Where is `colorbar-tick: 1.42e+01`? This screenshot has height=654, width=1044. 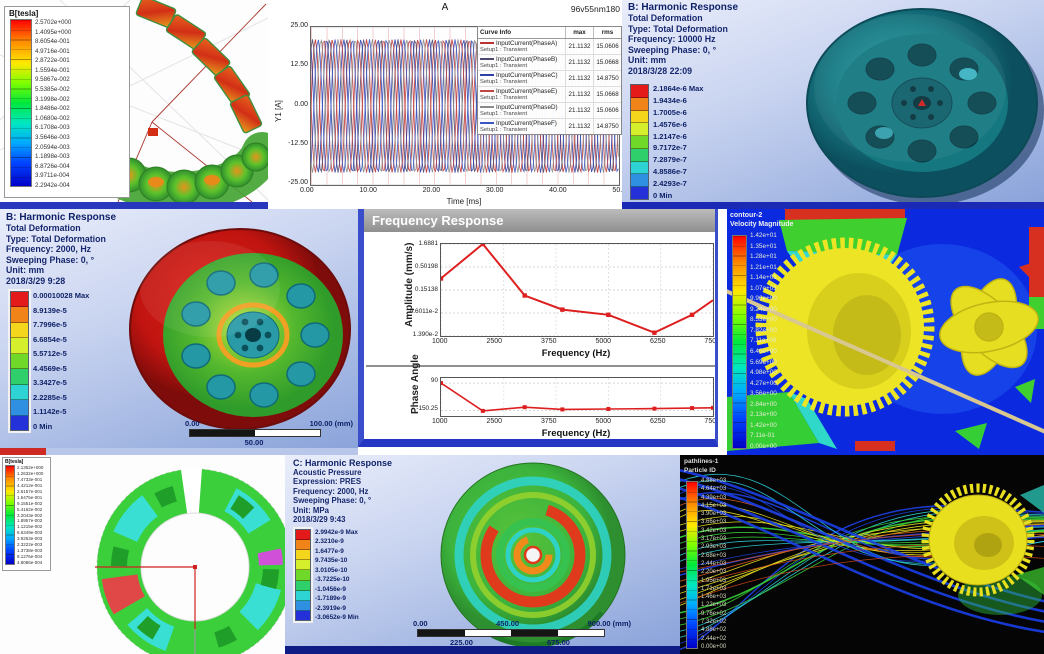
colorbar-tick: 1.42e+01 is located at coordinates (763, 235).